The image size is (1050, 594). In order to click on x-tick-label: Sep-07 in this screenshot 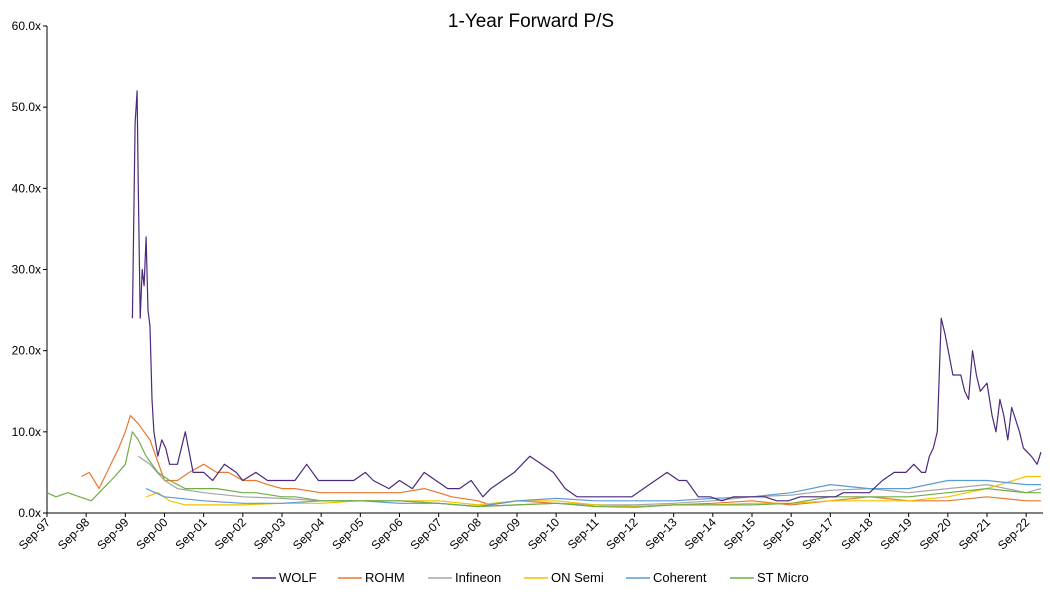, I will do `click(426, 533)`.